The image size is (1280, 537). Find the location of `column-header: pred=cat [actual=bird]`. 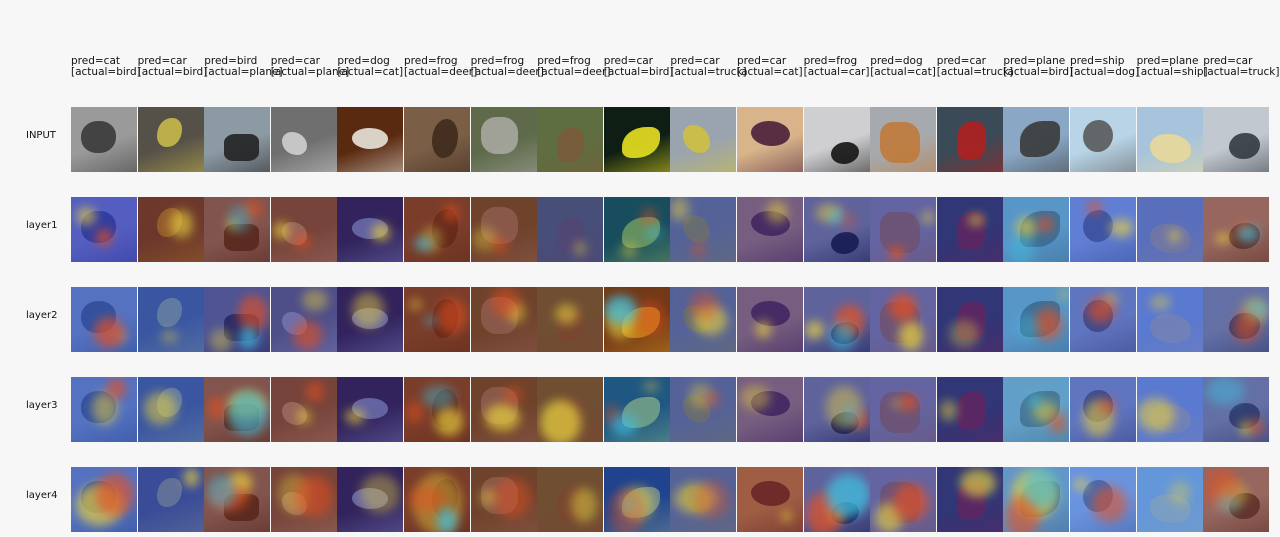

column-header: pred=cat [actual=bird] is located at coordinates (106, 67).